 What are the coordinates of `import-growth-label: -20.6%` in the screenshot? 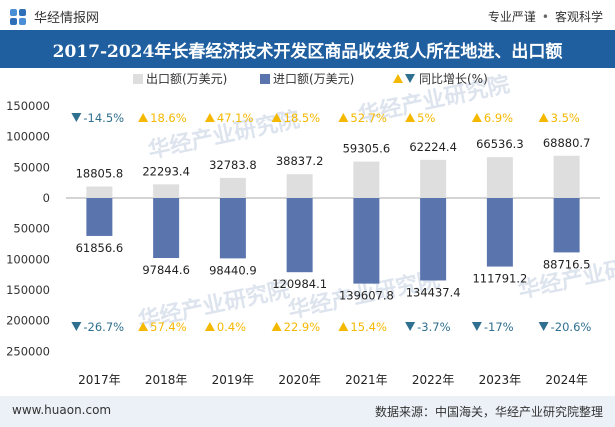 It's located at (571, 327).